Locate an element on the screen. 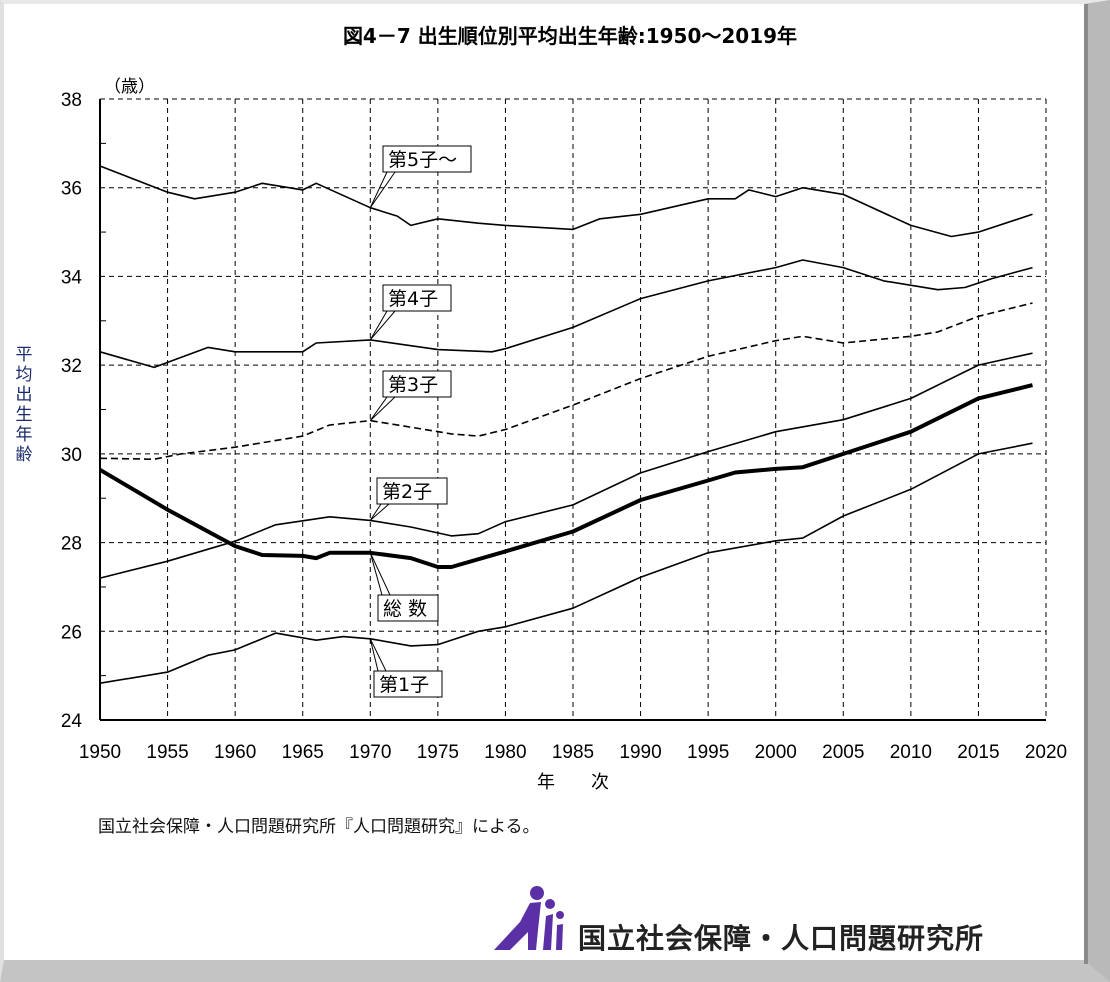 The image size is (1110, 982). x-tick-label: 1950 is located at coordinates (100, 752).